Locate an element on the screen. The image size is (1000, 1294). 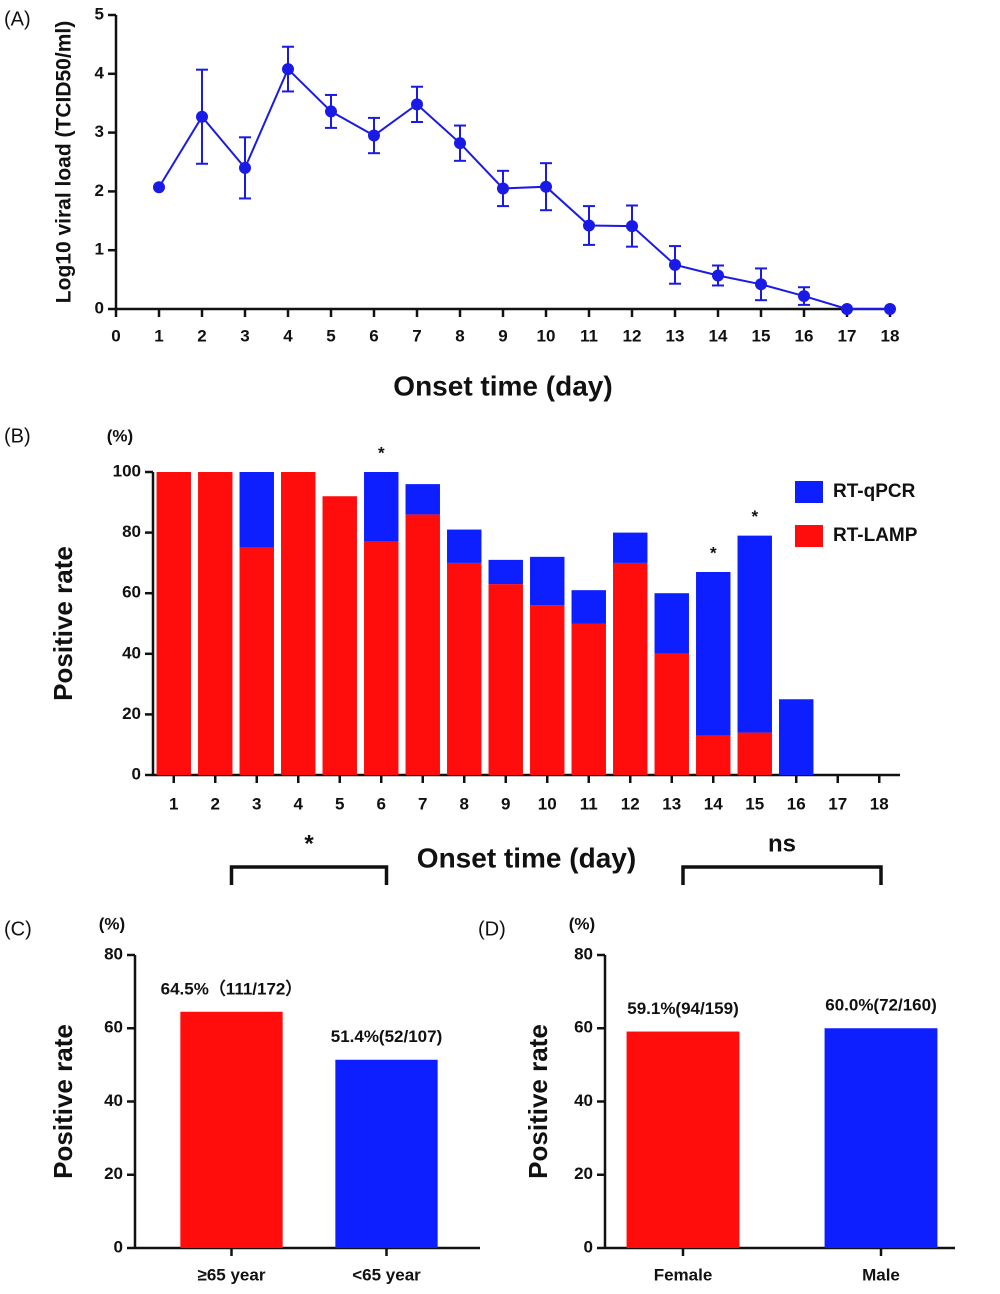
x-tick-label: ≥65 year is located at coordinates (232, 1274).